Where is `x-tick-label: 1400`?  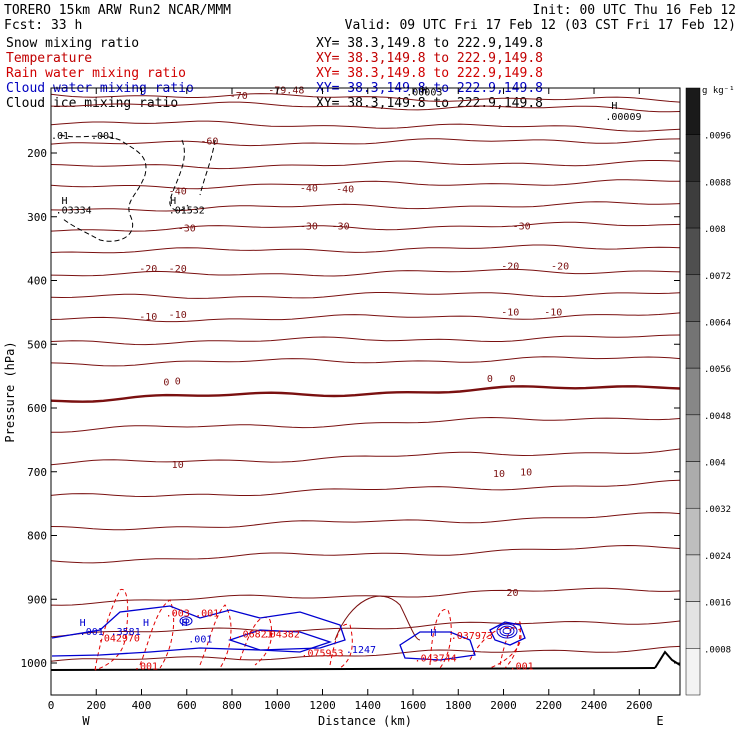 x-tick-label: 1400 is located at coordinates (368, 705).